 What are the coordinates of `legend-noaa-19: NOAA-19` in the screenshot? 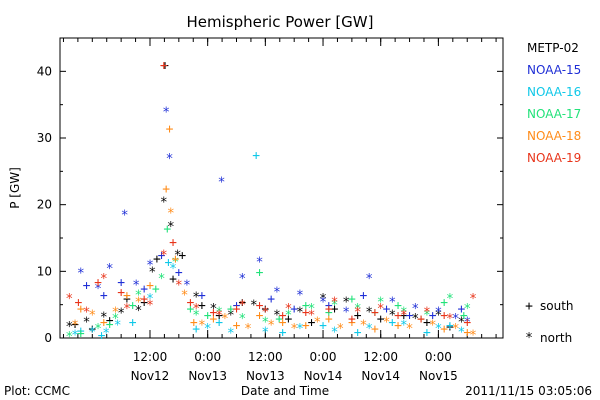 It's located at (554, 158).